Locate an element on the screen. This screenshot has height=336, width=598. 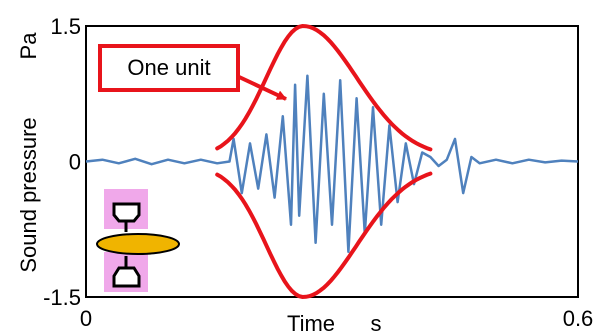
envelope-upper is located at coordinates (324, 87).